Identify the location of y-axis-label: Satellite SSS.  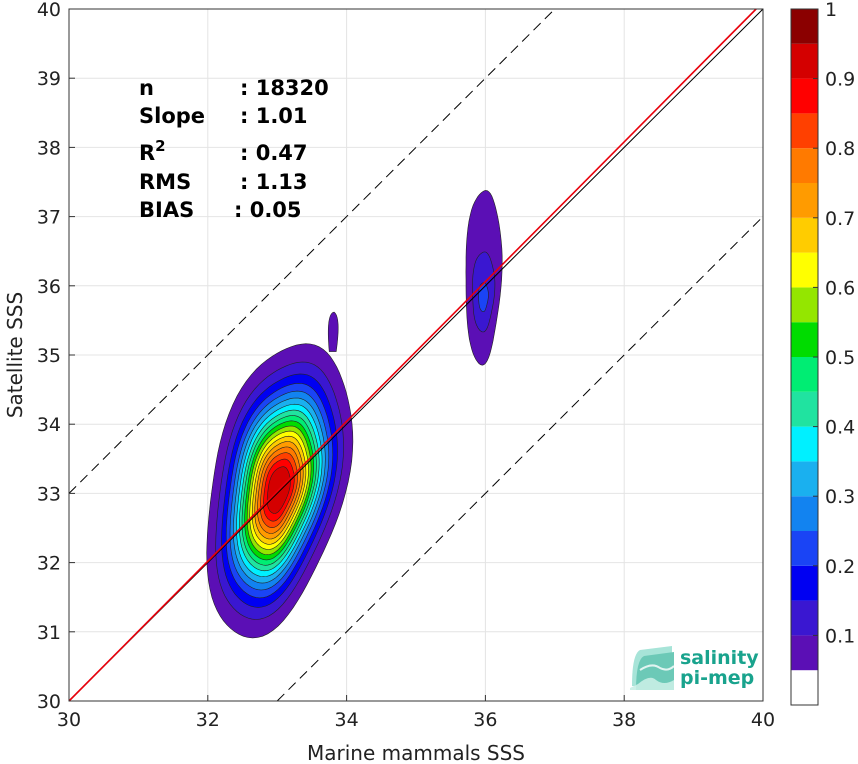
(15, 355).